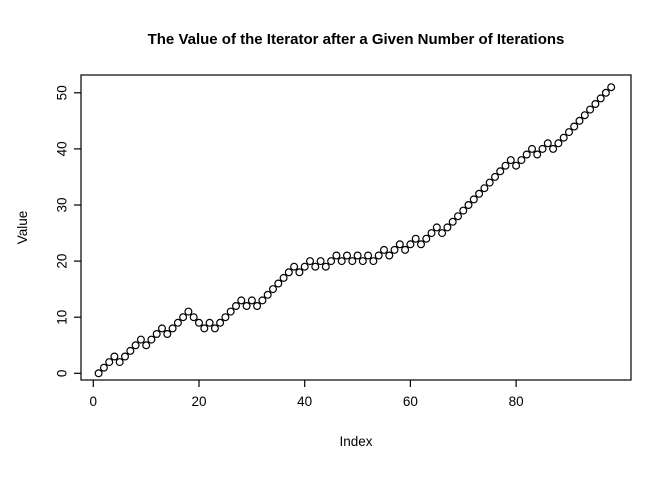 The image size is (672, 480). I want to click on x-tick-label: 0, so click(94, 401).